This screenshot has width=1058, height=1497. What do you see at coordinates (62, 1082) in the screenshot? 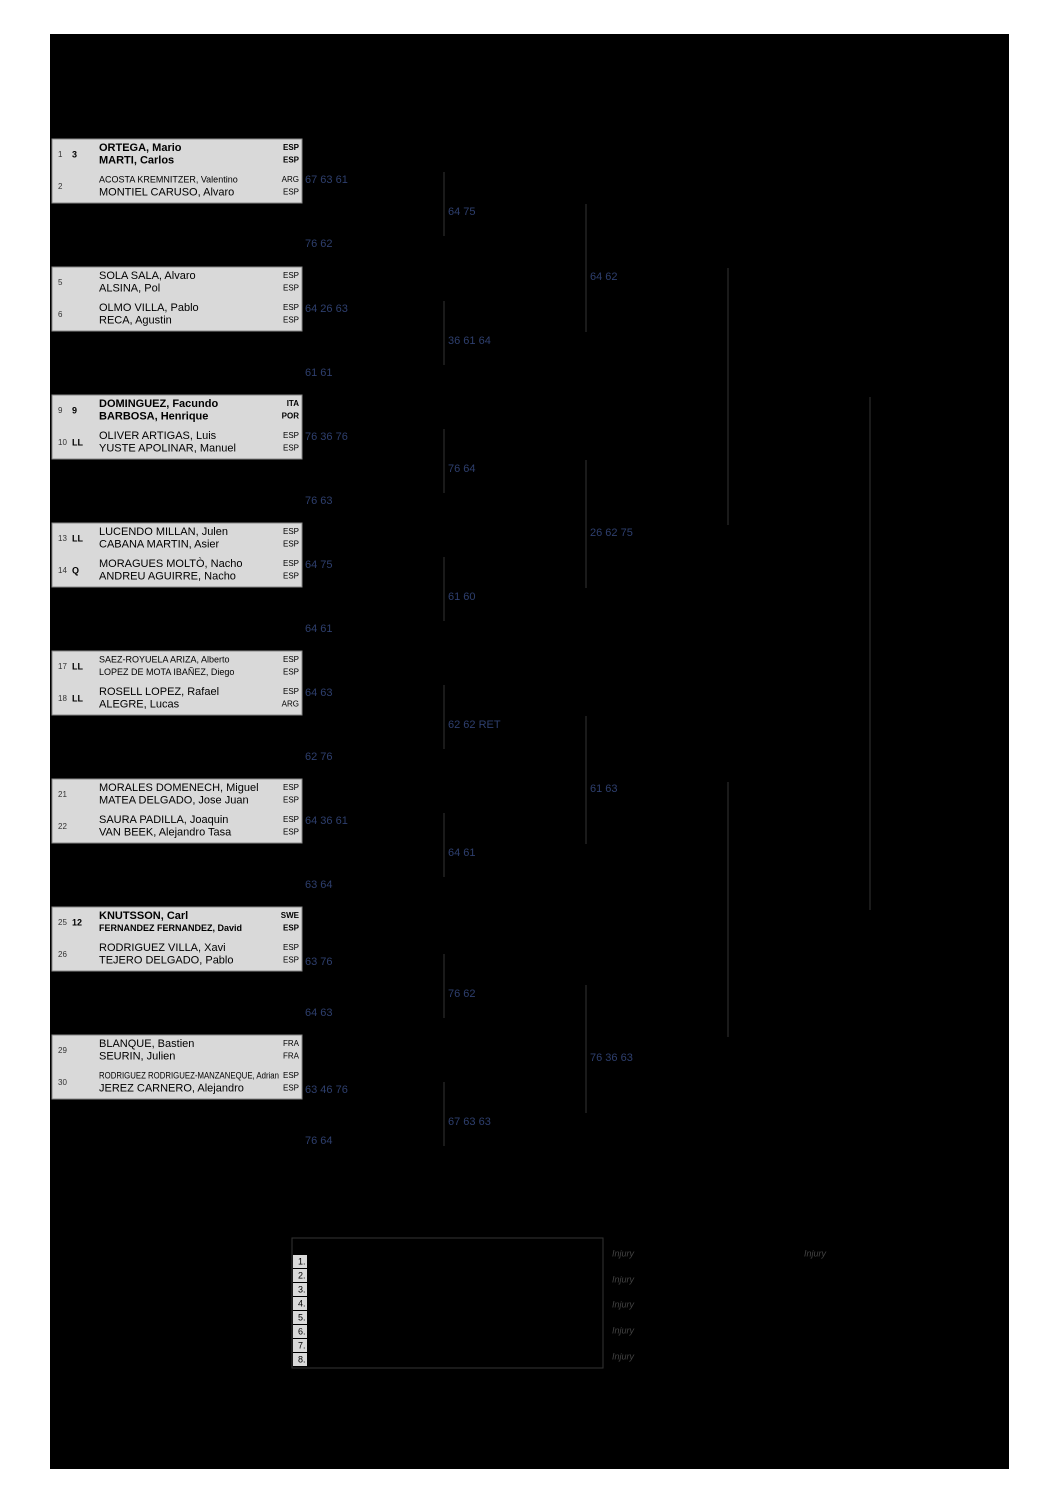
I see `draw-number: 30` at bounding box center [62, 1082].